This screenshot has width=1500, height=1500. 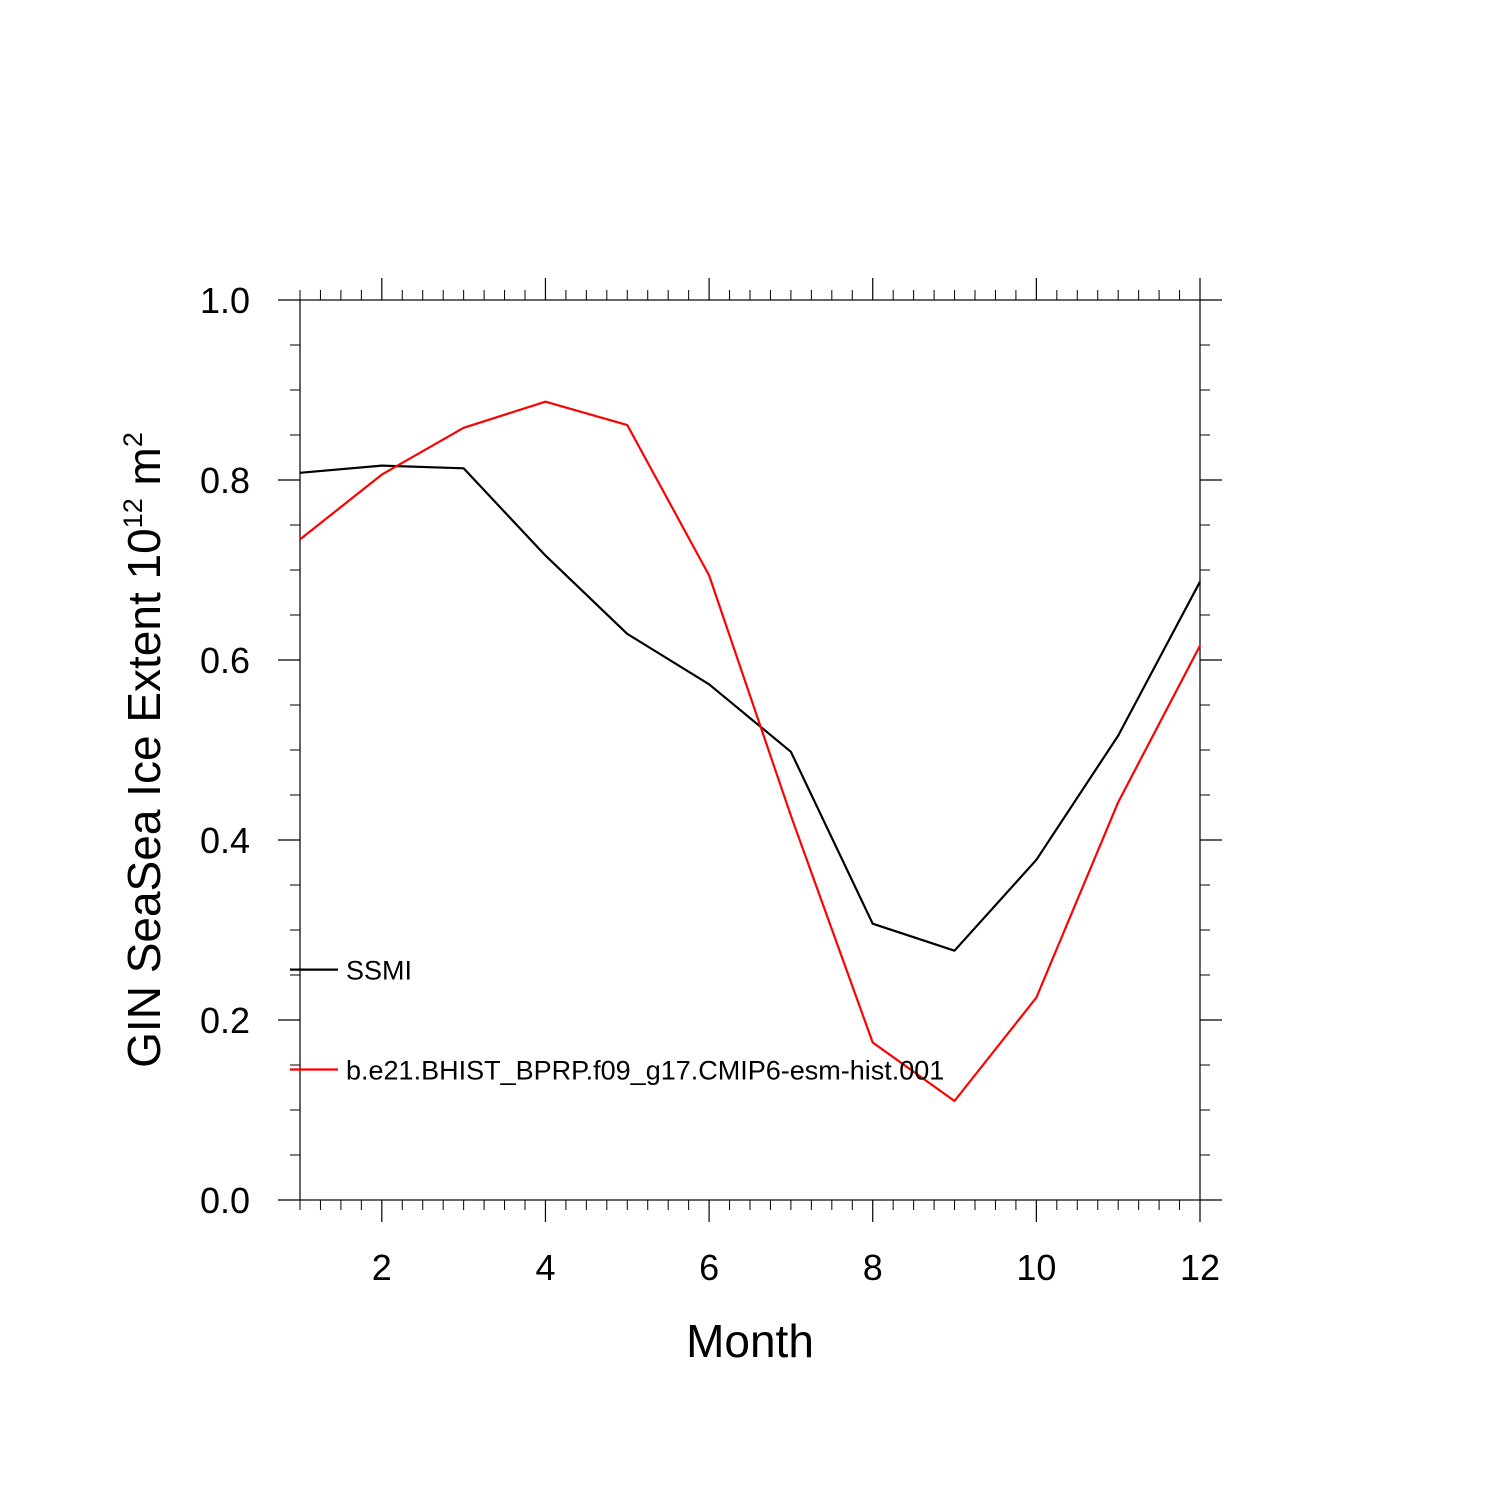 What do you see at coordinates (133, 439) in the screenshot?
I see `y-axis-title-unit-exponent: 2` at bounding box center [133, 439].